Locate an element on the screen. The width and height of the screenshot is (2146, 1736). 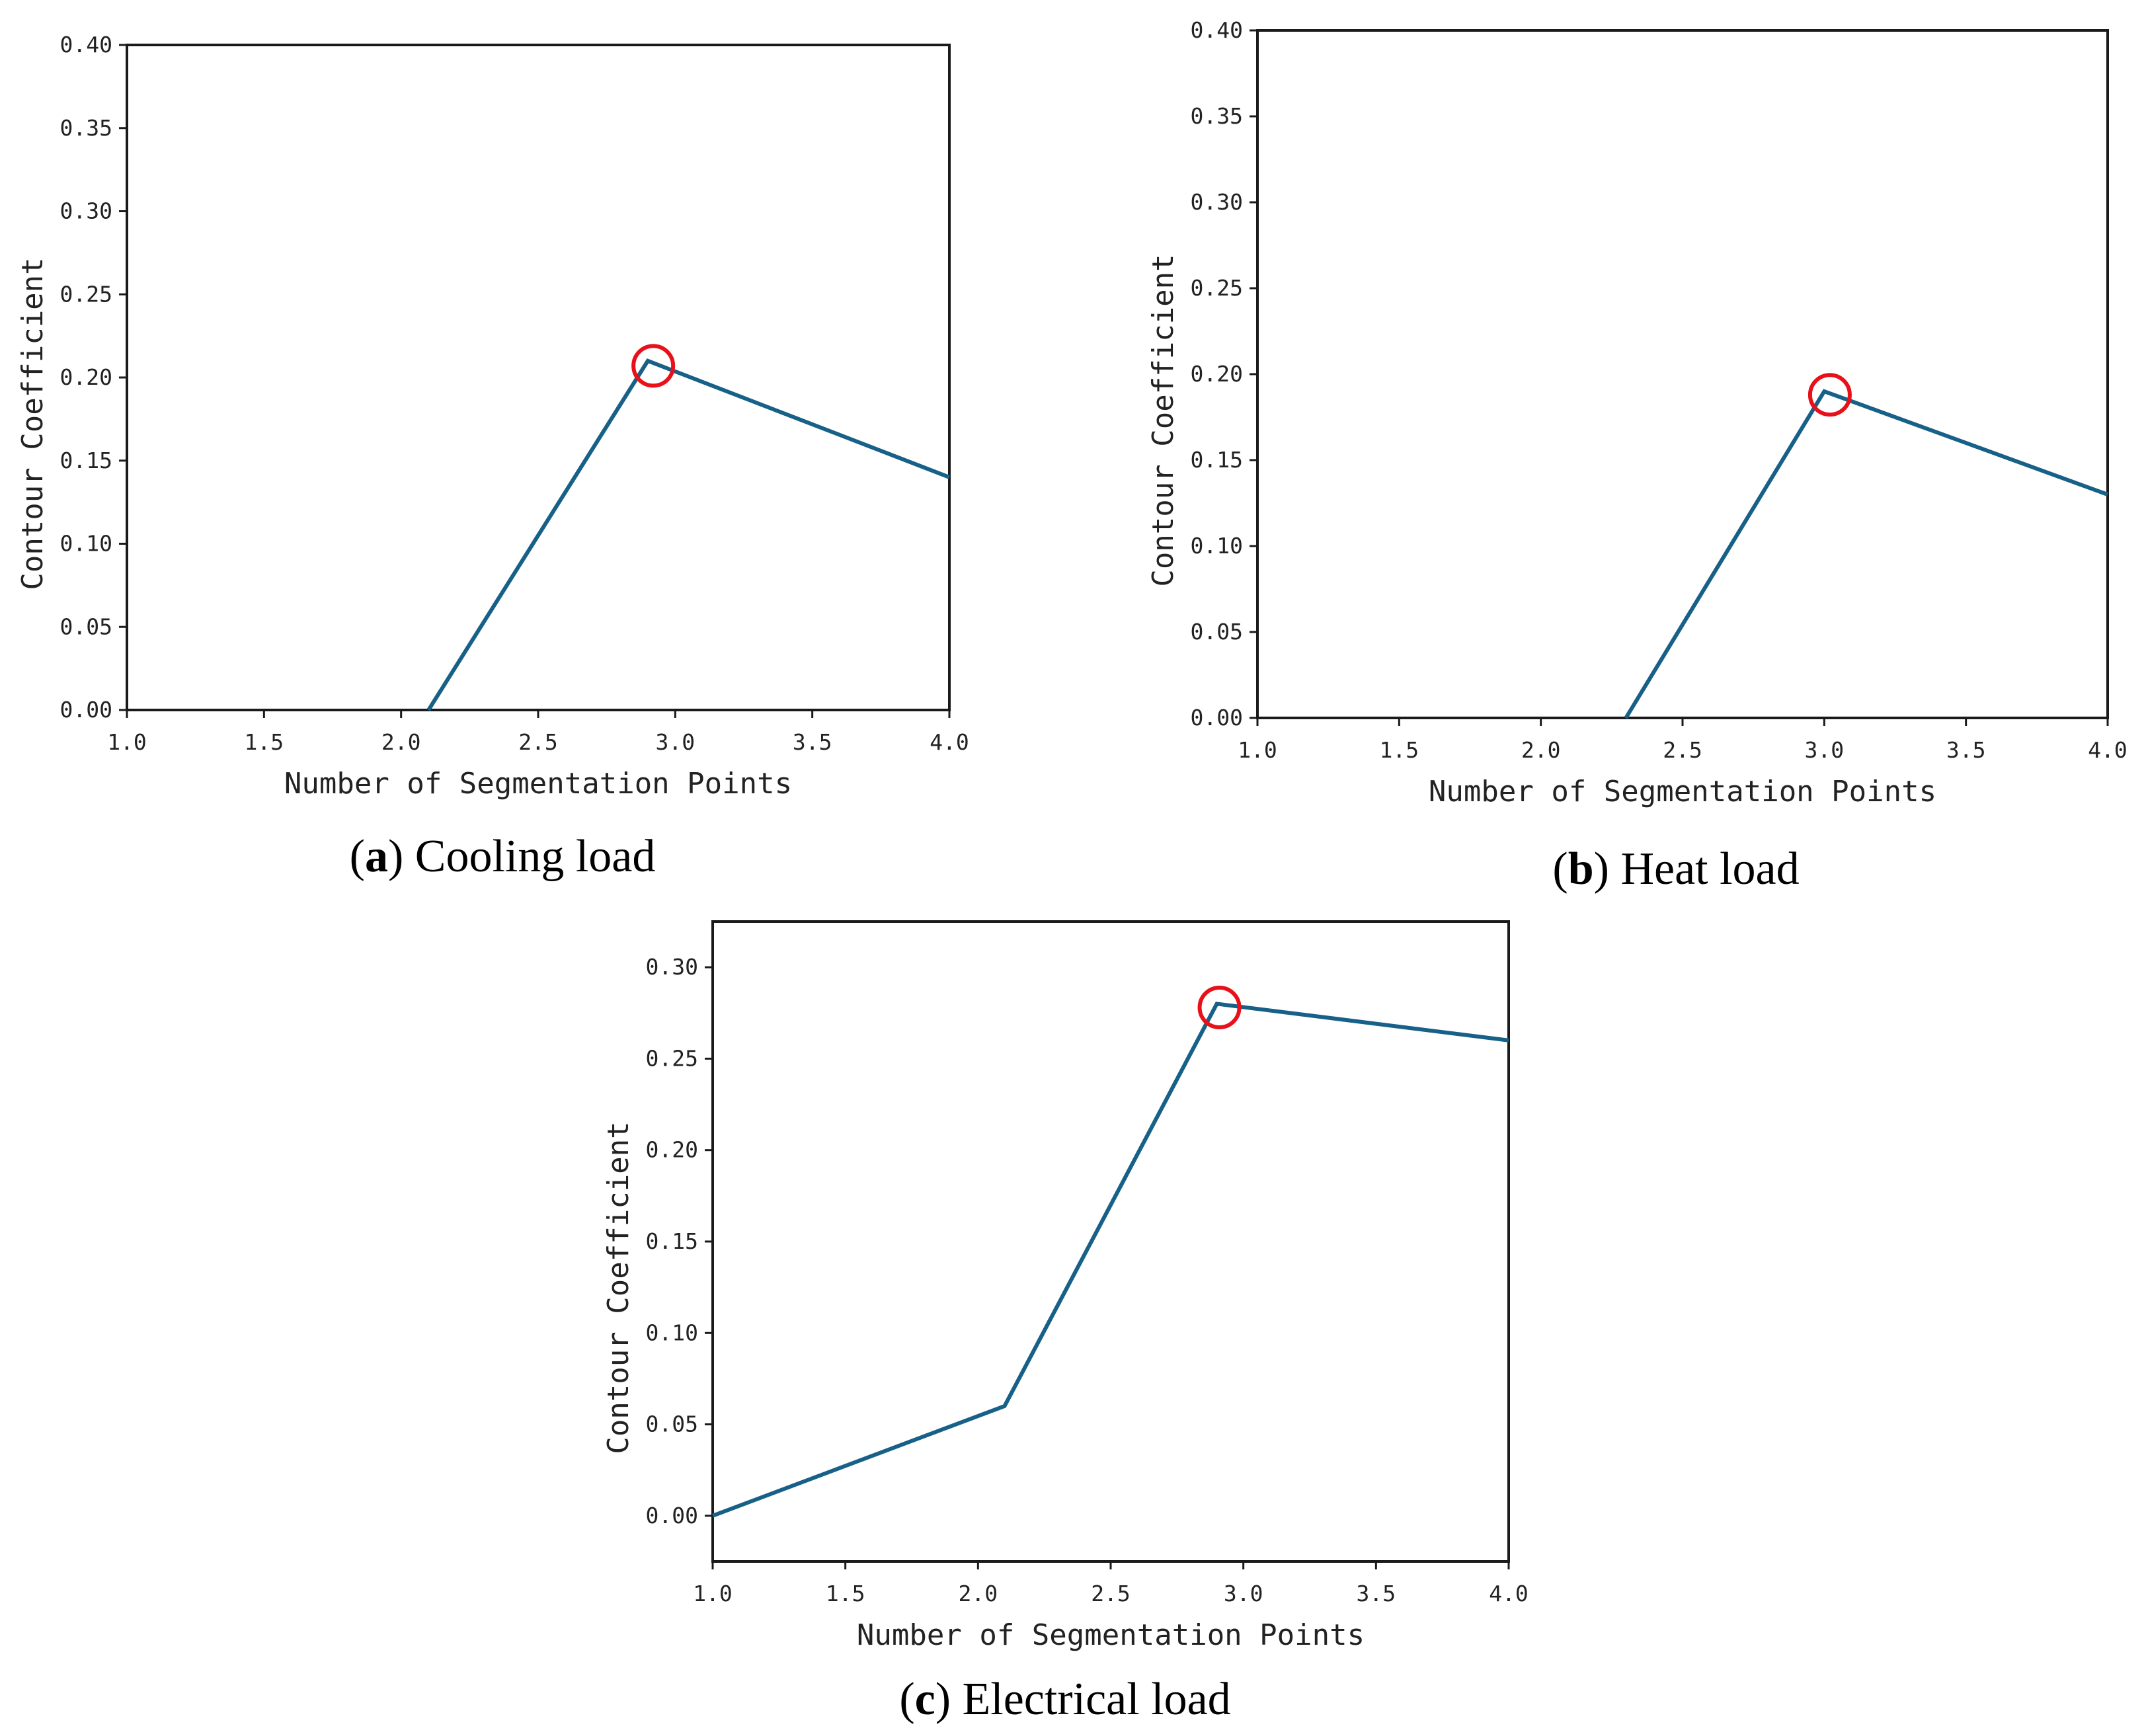
panel-caption: (c) Electrical load is located at coordinates (1064, 1700).